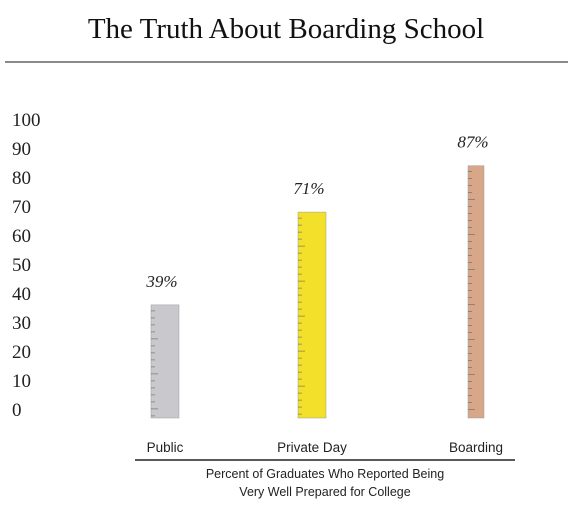 The height and width of the screenshot is (515, 573). Describe the element at coordinates (21, 178) in the screenshot. I see `y-tick-label: 80` at that location.